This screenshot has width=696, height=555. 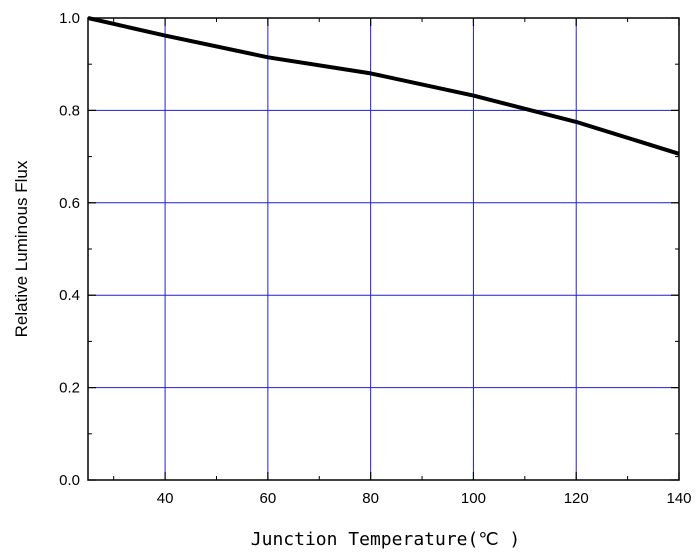 What do you see at coordinates (69, 388) in the screenshot?
I see `y-tick-label: 0.2` at bounding box center [69, 388].